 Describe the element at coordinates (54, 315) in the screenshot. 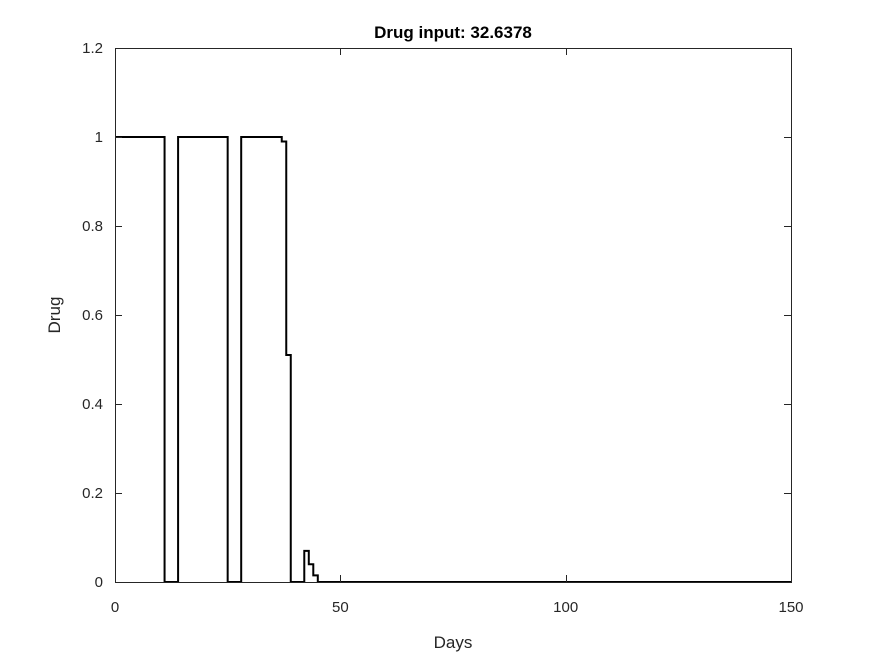

I see `y-axis-label: Drug` at that location.